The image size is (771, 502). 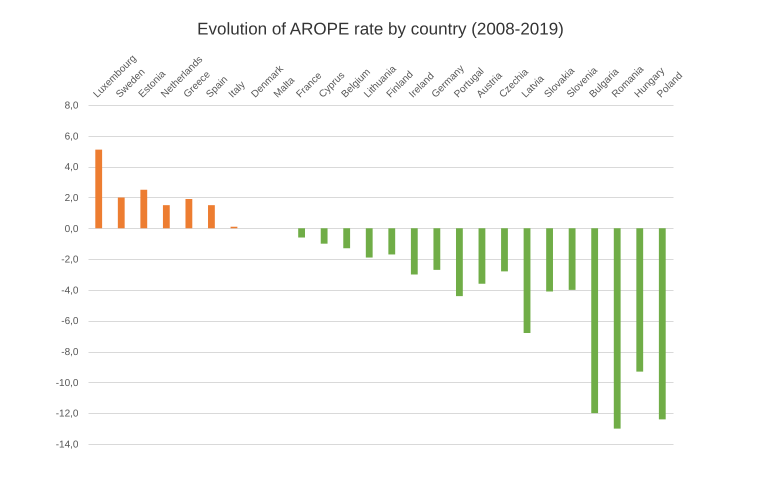 What do you see at coordinates (71, 106) in the screenshot?
I see `y-tick-label: 8,0` at bounding box center [71, 106].